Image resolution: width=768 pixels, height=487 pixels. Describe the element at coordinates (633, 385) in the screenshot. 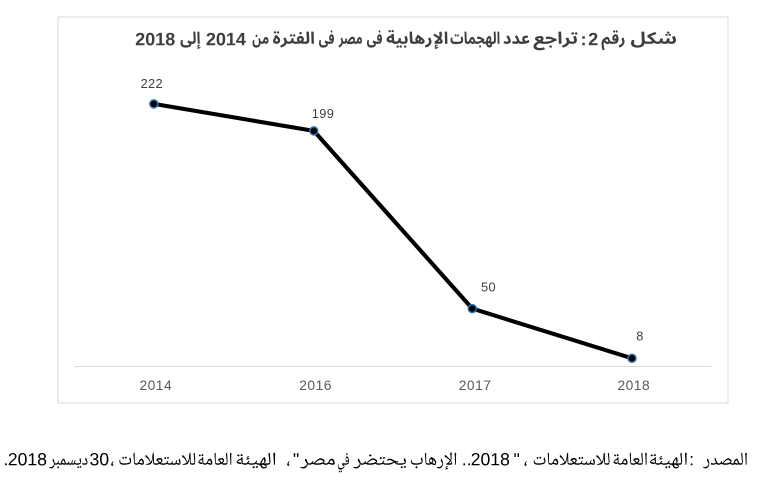

I see `svg-text: 2018` at that location.